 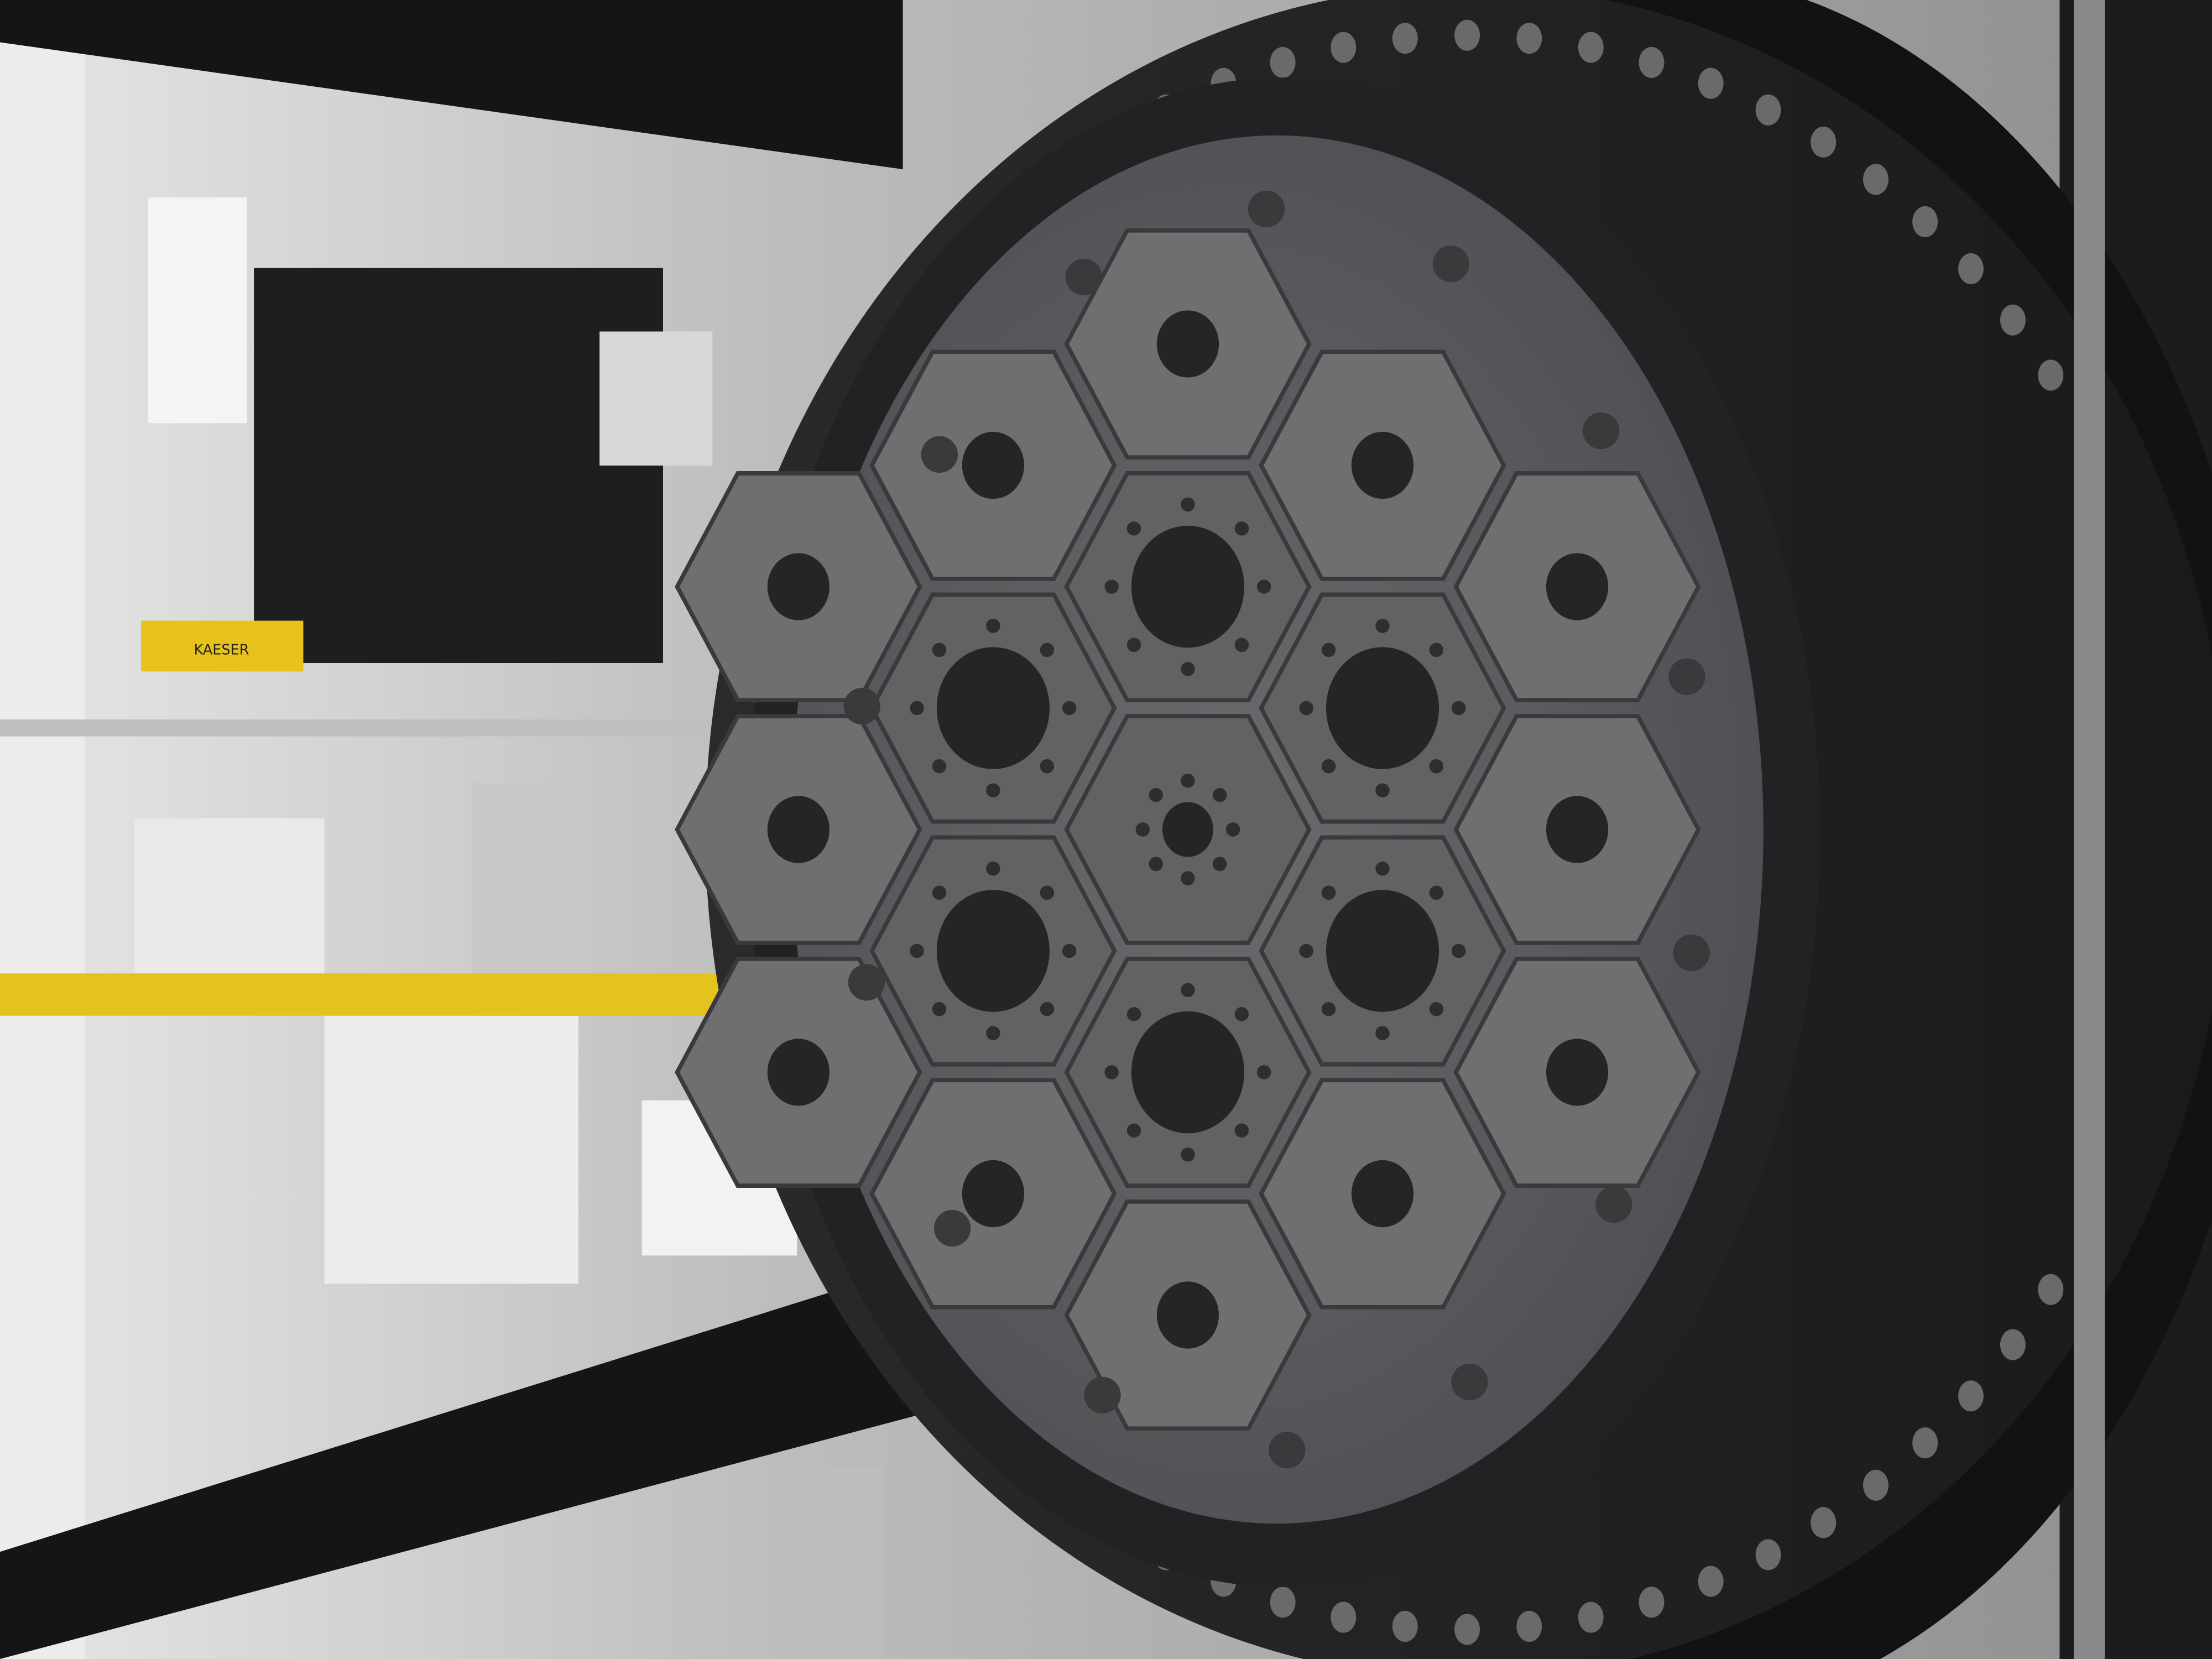 I want to click on compressor-label: KAESER, so click(x=222, y=651).